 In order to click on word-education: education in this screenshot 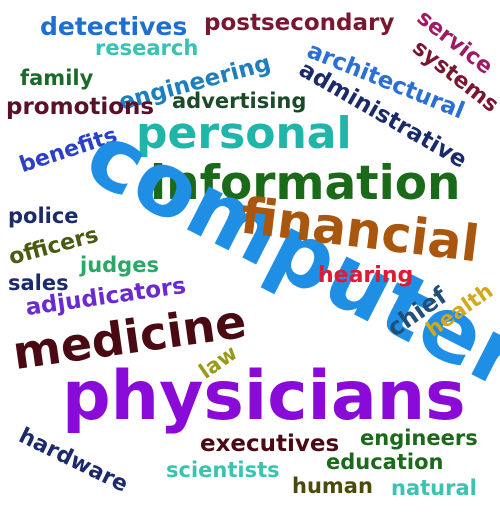, I will do `click(385, 462)`.